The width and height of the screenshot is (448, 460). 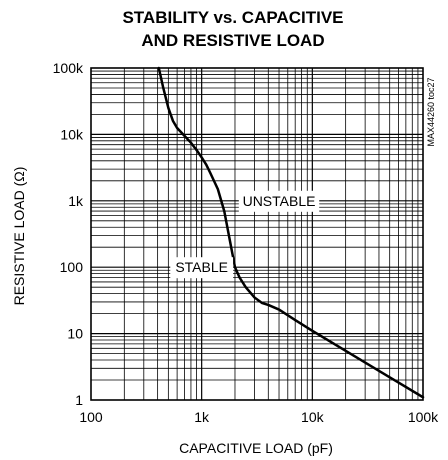 I want to click on x-axis-label: CAPACITIVE LOAD (pF), so click(x=256, y=448).